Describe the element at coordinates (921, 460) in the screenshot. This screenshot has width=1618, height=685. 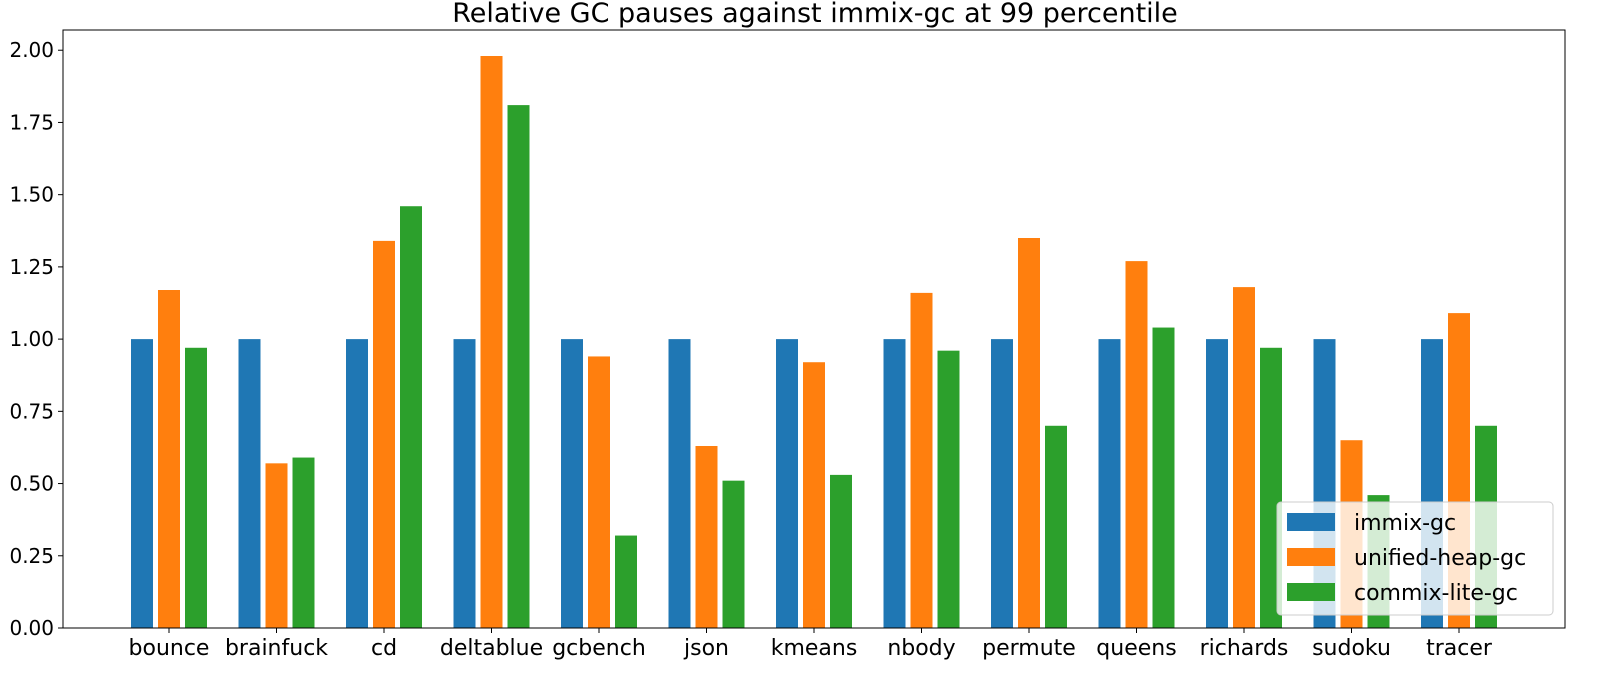
I see `bar-nbody-unified-heap-gc` at that location.